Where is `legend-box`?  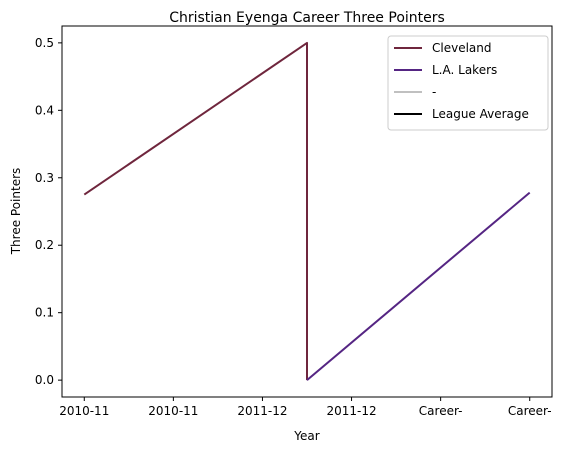
legend-box is located at coordinates (468, 83).